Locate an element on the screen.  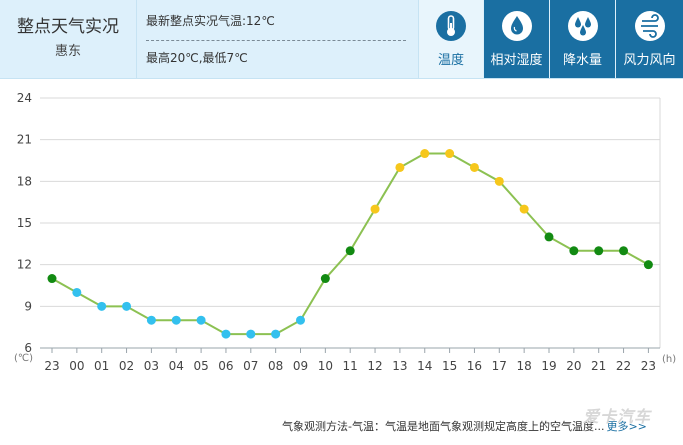
tab-label: 温度 is located at coordinates (450, 60).